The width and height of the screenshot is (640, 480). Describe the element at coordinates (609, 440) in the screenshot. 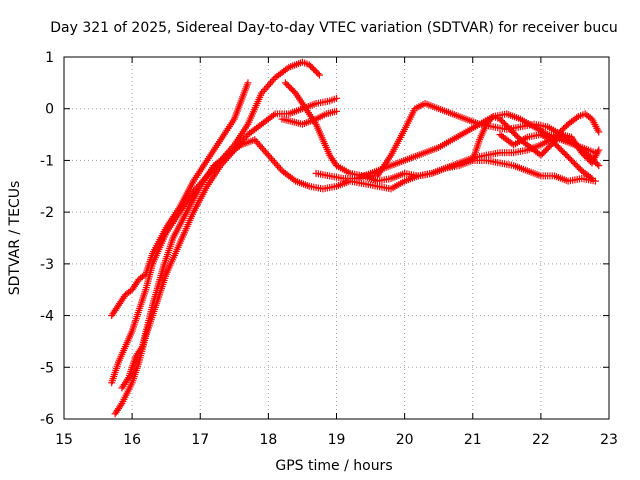

I see `x-tick-label: 23` at that location.